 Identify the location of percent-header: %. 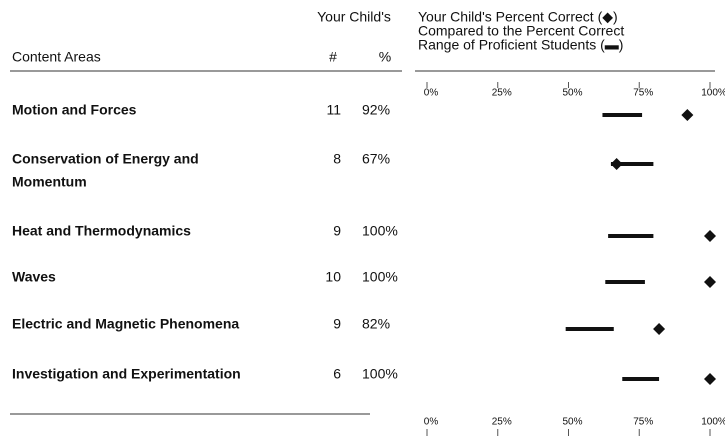
(385, 57).